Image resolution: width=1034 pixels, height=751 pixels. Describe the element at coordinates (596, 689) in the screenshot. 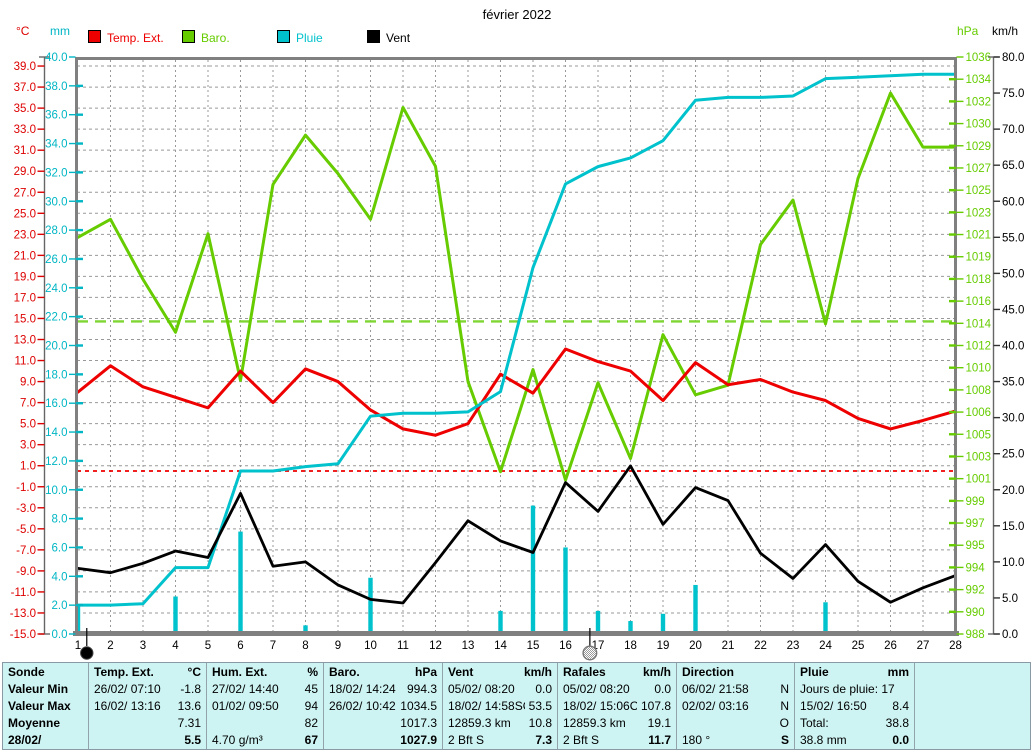

I see `table-cell: 05/02/ 08:20` at that location.